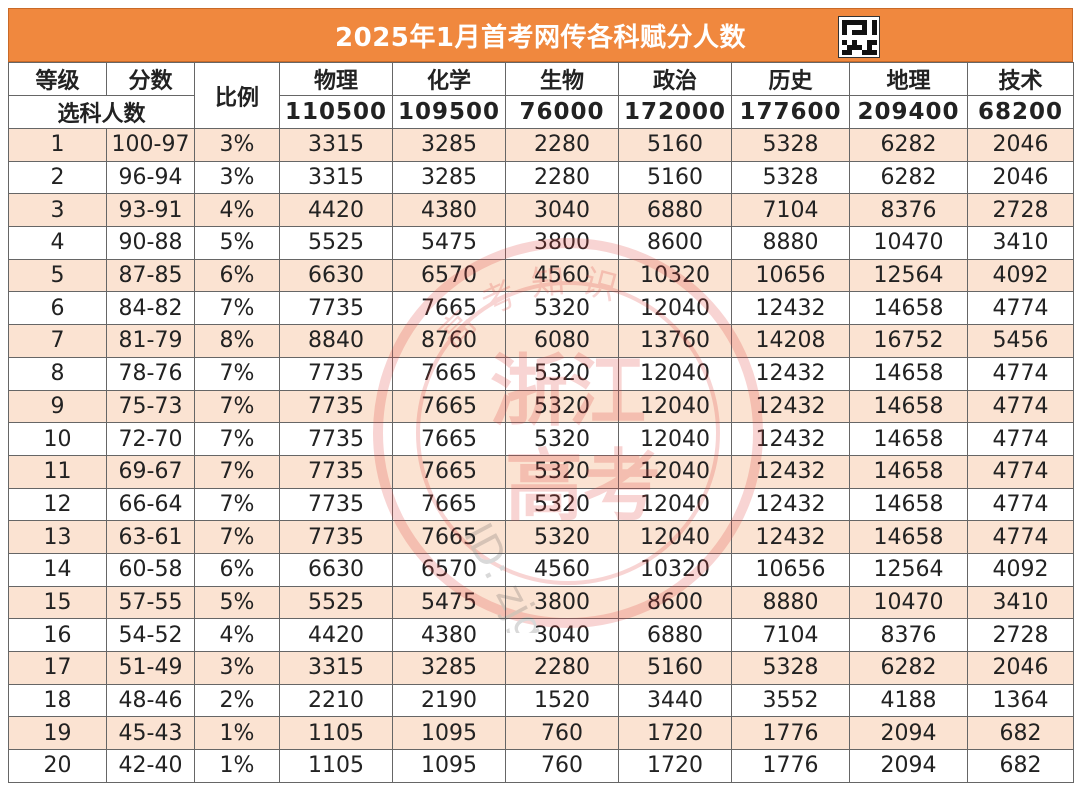 This screenshot has width=1080, height=797. I want to click on table-row: 11 69-67 7% 7735 7665 5320 12040 12432 14658 4774, so click(541, 471).